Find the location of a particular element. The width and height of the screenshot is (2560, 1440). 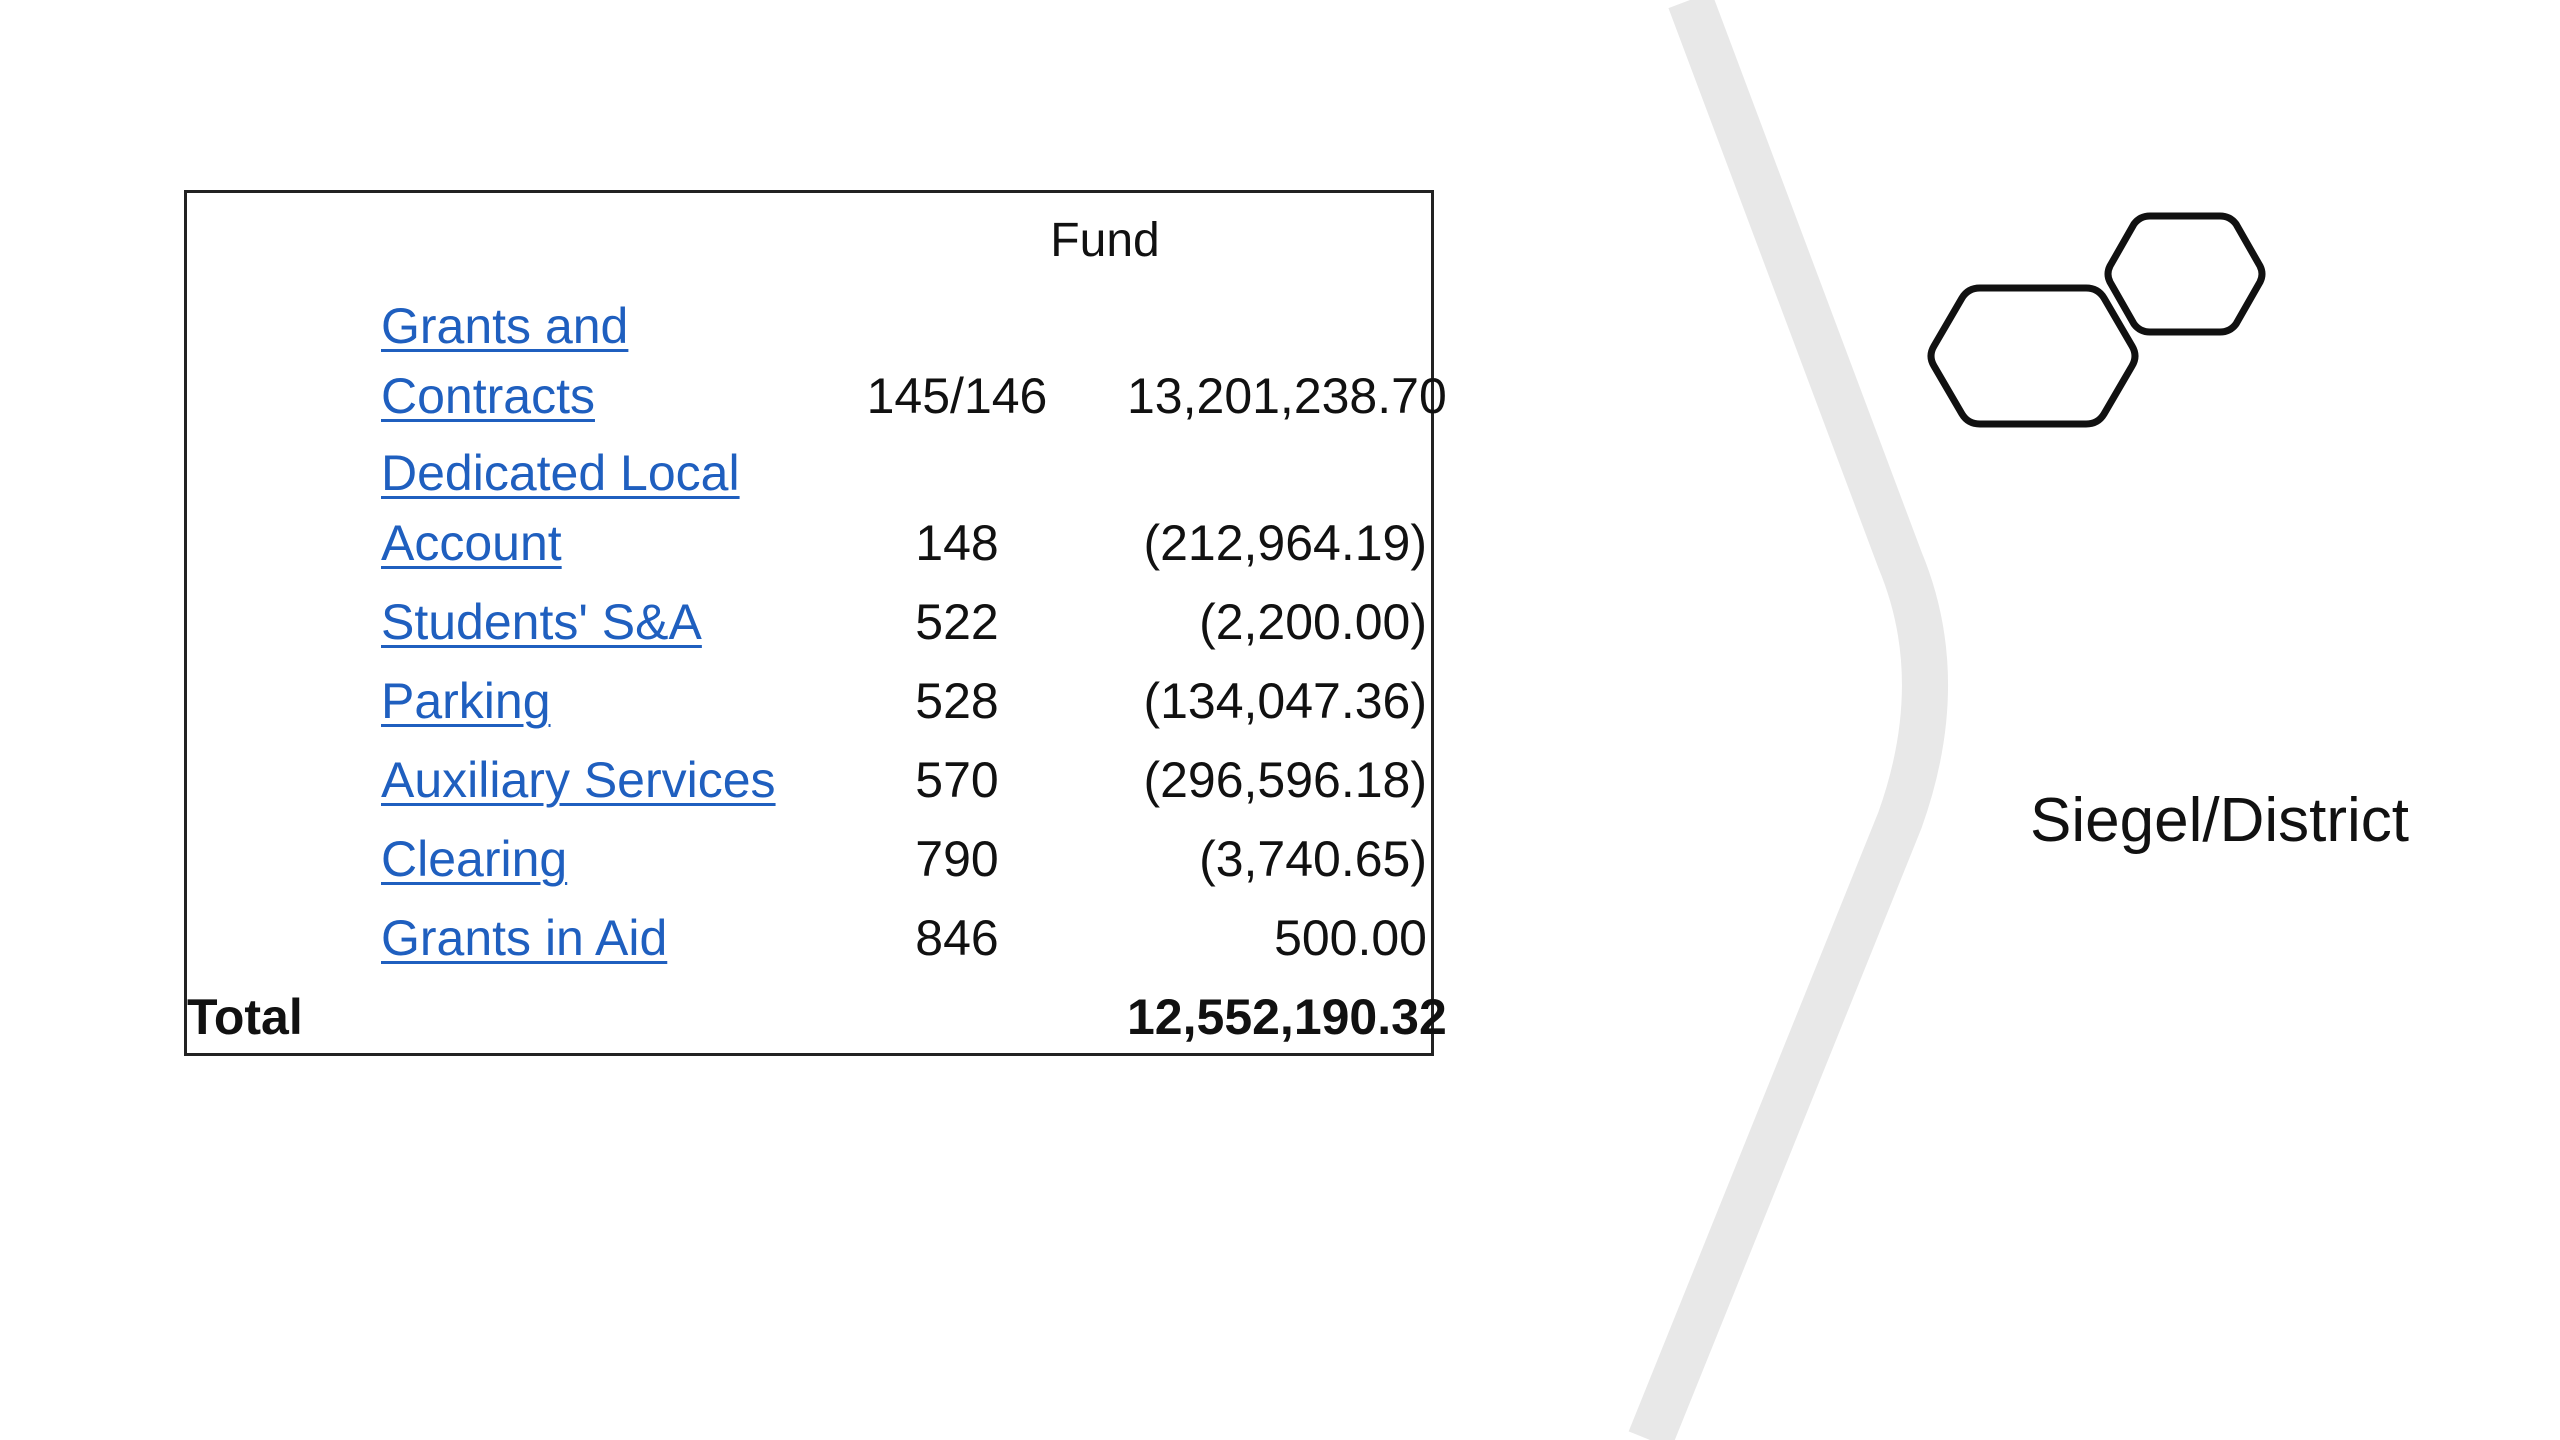

row-grants-in-aid-link: Grants in Aid is located at coordinates (524, 938).